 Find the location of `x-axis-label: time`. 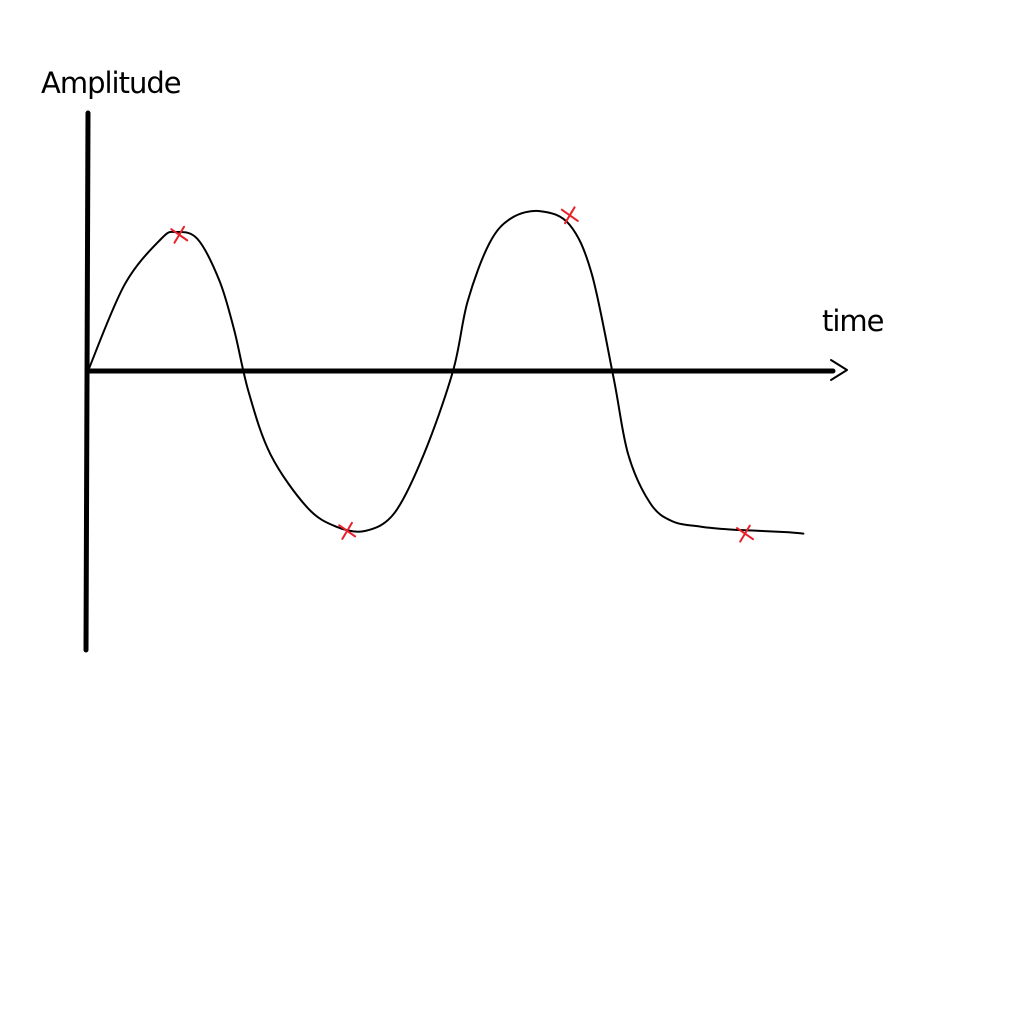

x-axis-label: time is located at coordinates (853, 321).